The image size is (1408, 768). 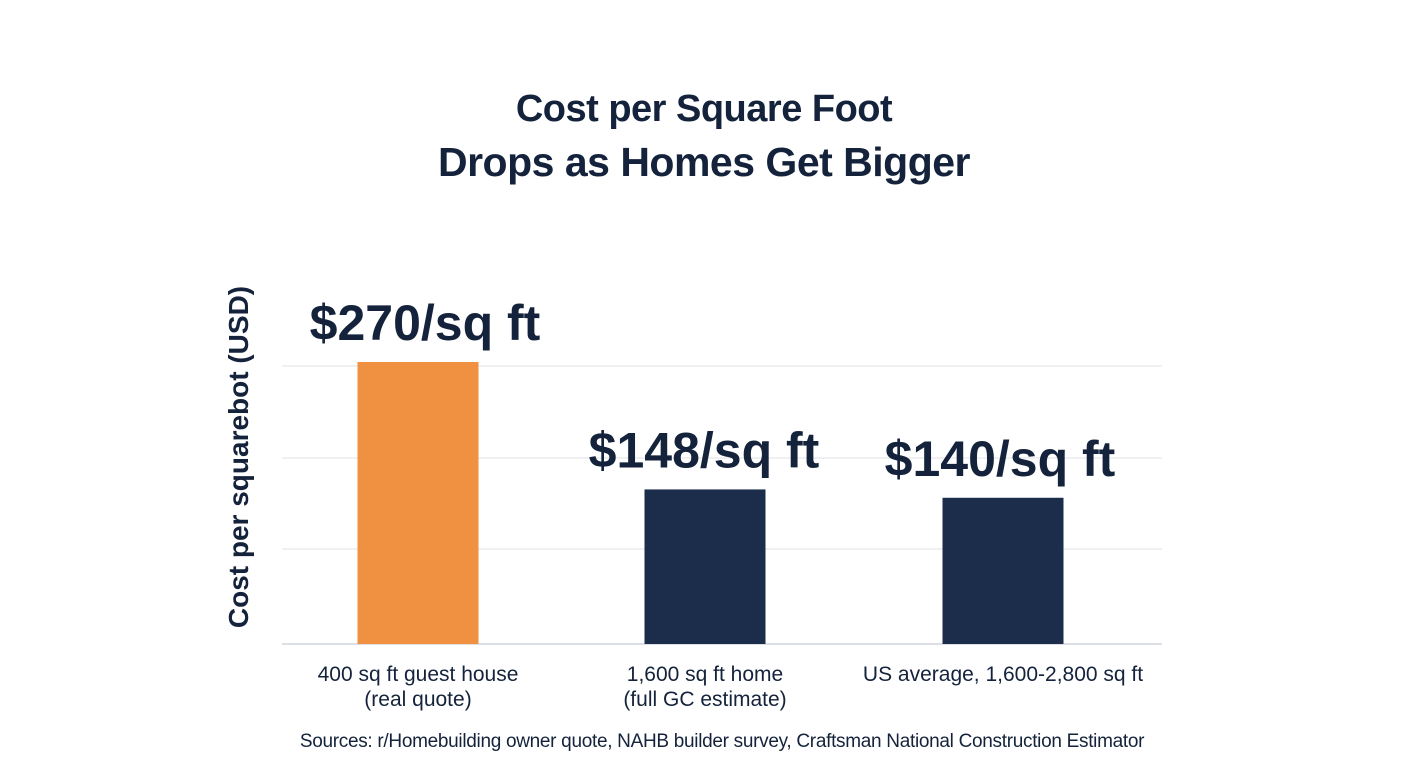 I want to click on bar-value-label: $140/sq ft, so click(x=1000, y=459).